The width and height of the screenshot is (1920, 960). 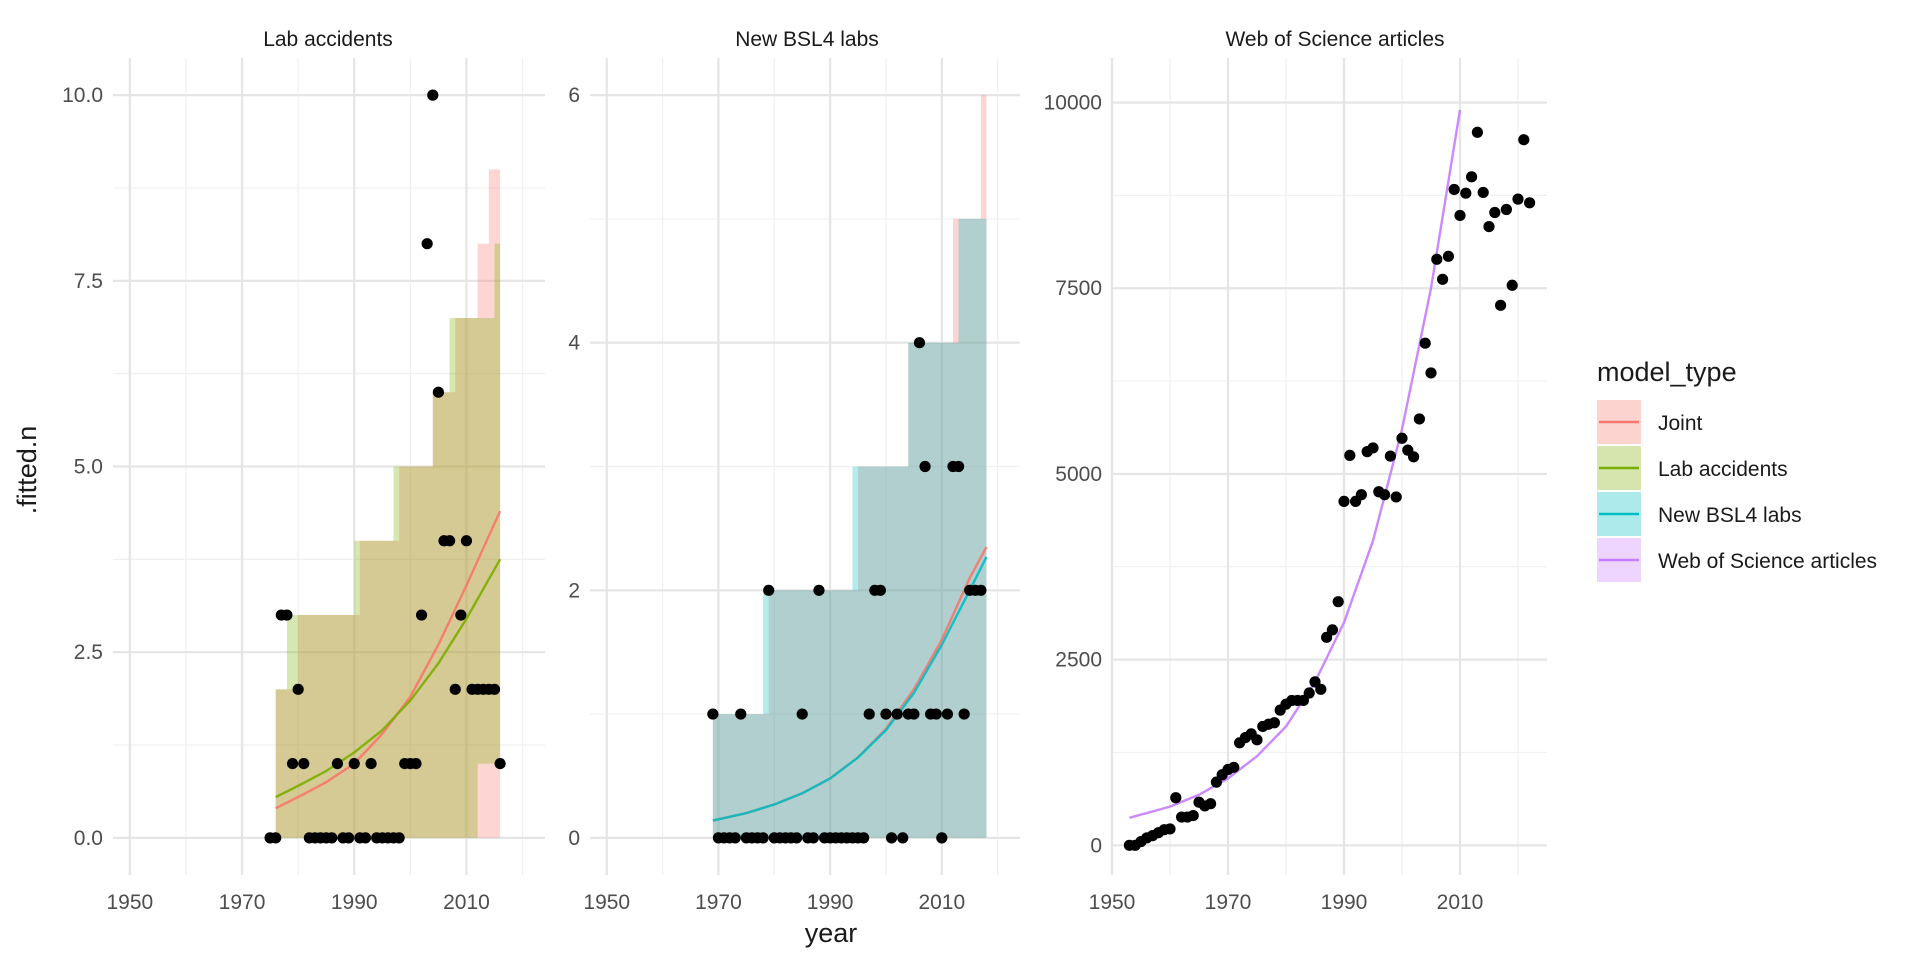 I want to click on observed-points, so click(x=385, y=466).